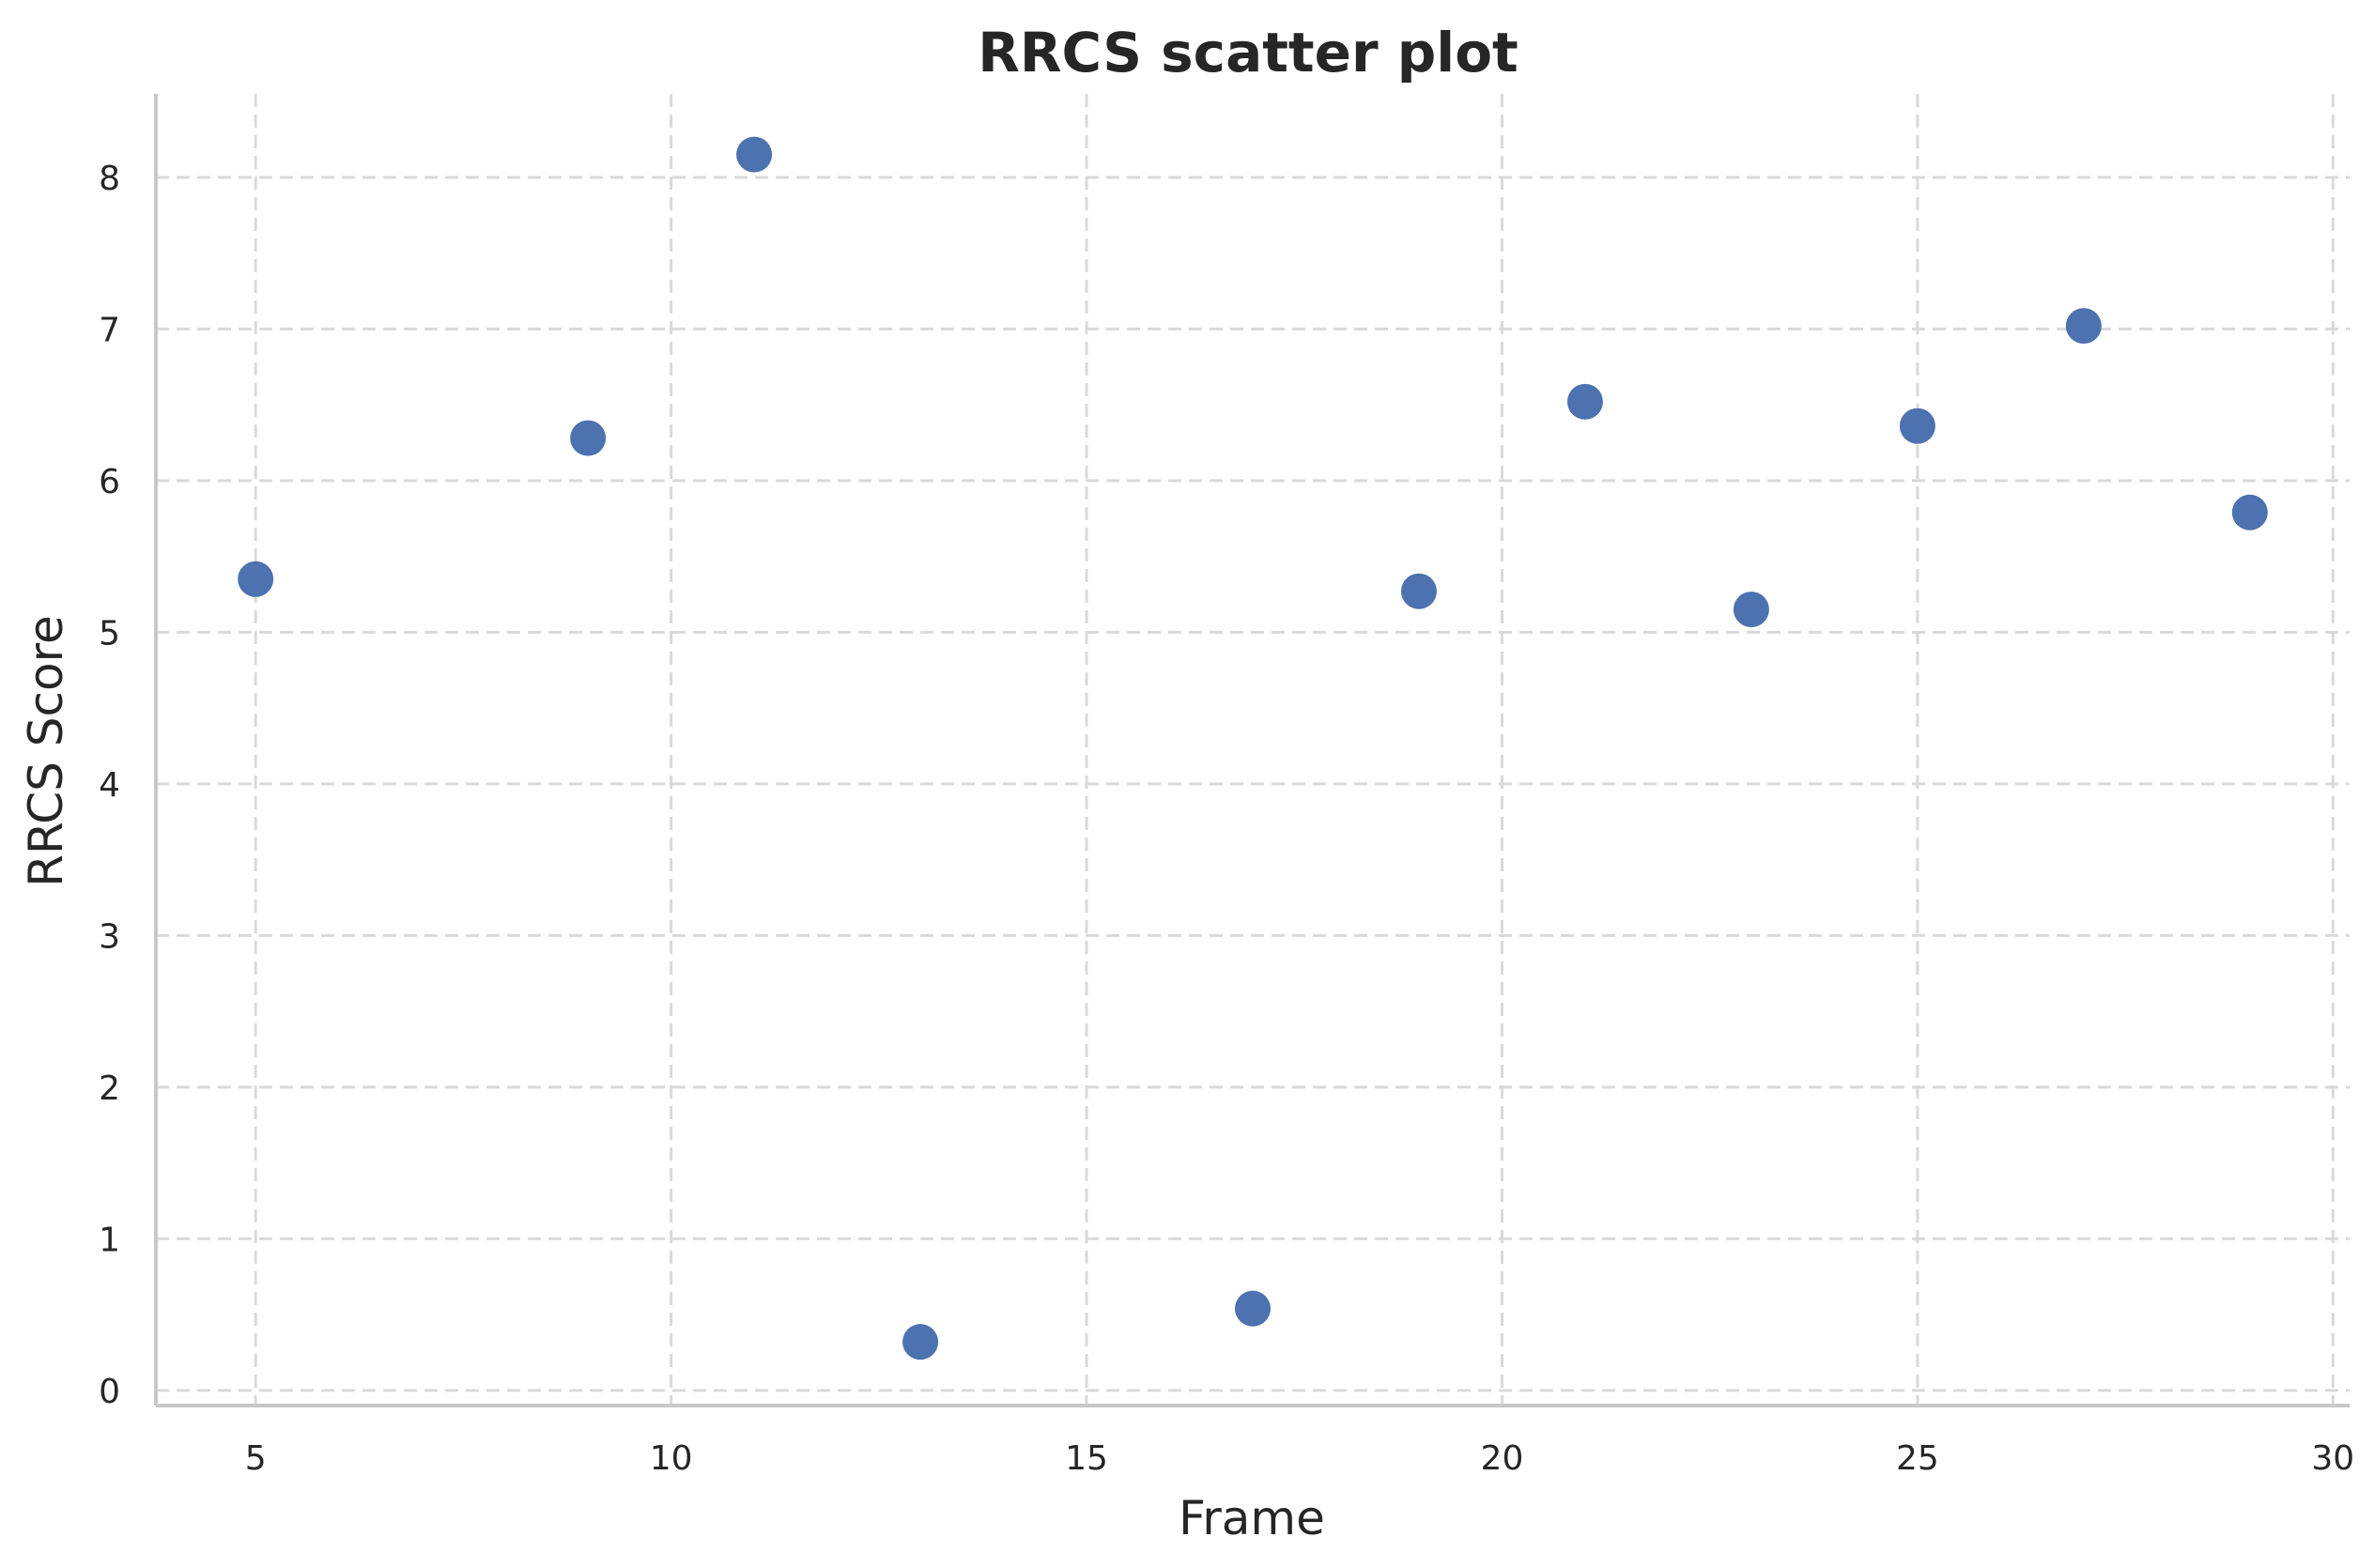 This screenshot has height=1568, width=2374. Describe the element at coordinates (109, 482) in the screenshot. I see `y-tick-label: 6` at that location.